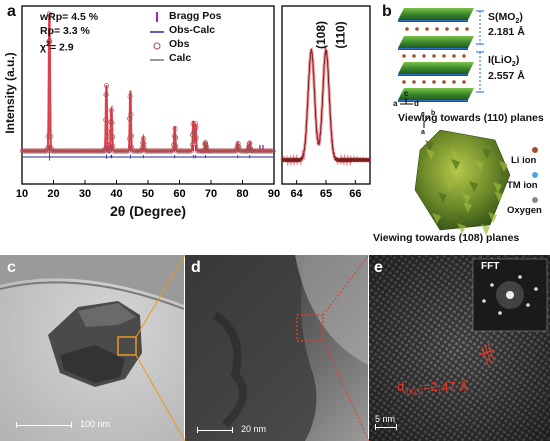  Describe the element at coordinates (486, 352) in the screenshot. I see `dspacing-line` at that location.